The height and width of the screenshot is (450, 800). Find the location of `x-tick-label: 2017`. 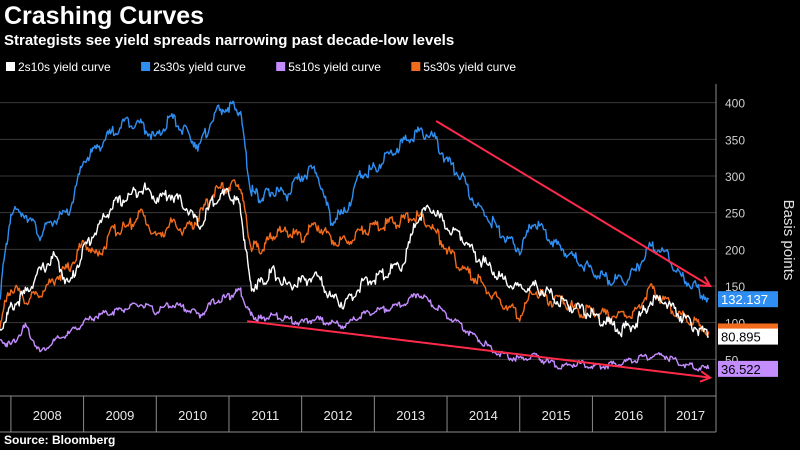

x-tick-label: 2017 is located at coordinates (690, 415).